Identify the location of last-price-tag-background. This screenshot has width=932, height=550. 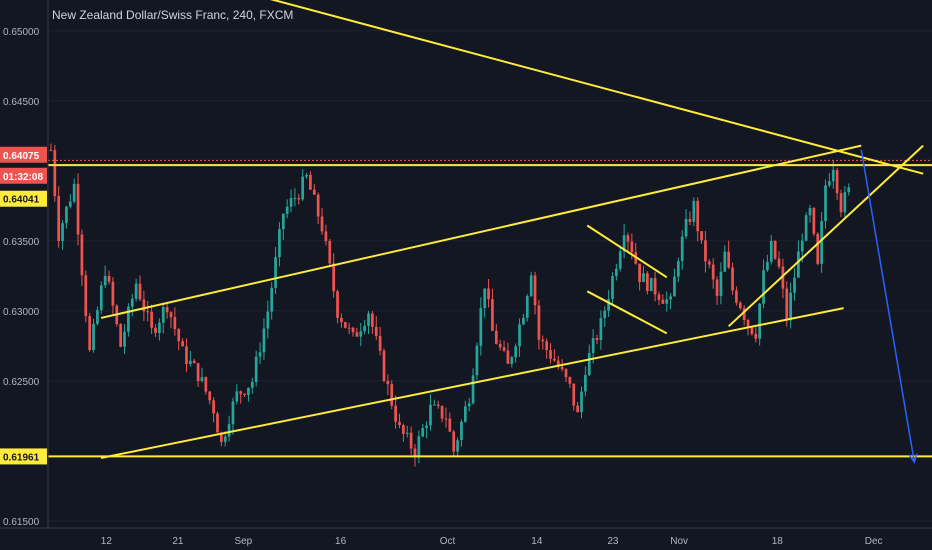
(23, 154).